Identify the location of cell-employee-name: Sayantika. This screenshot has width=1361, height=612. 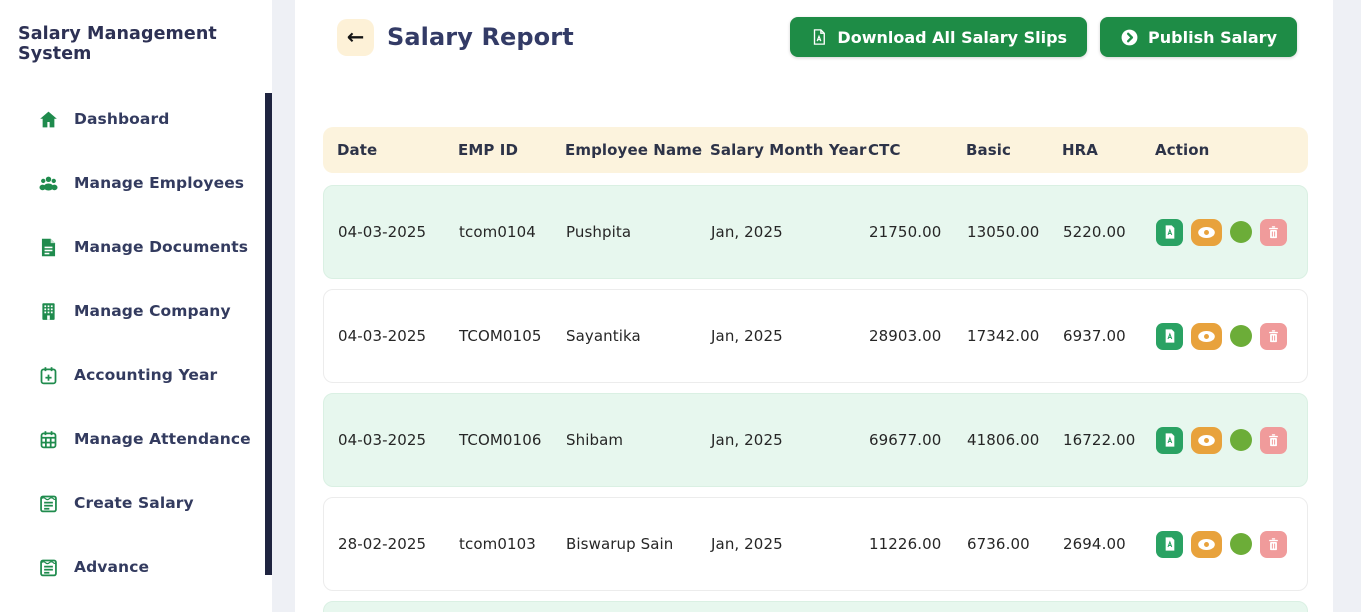
(603, 336).